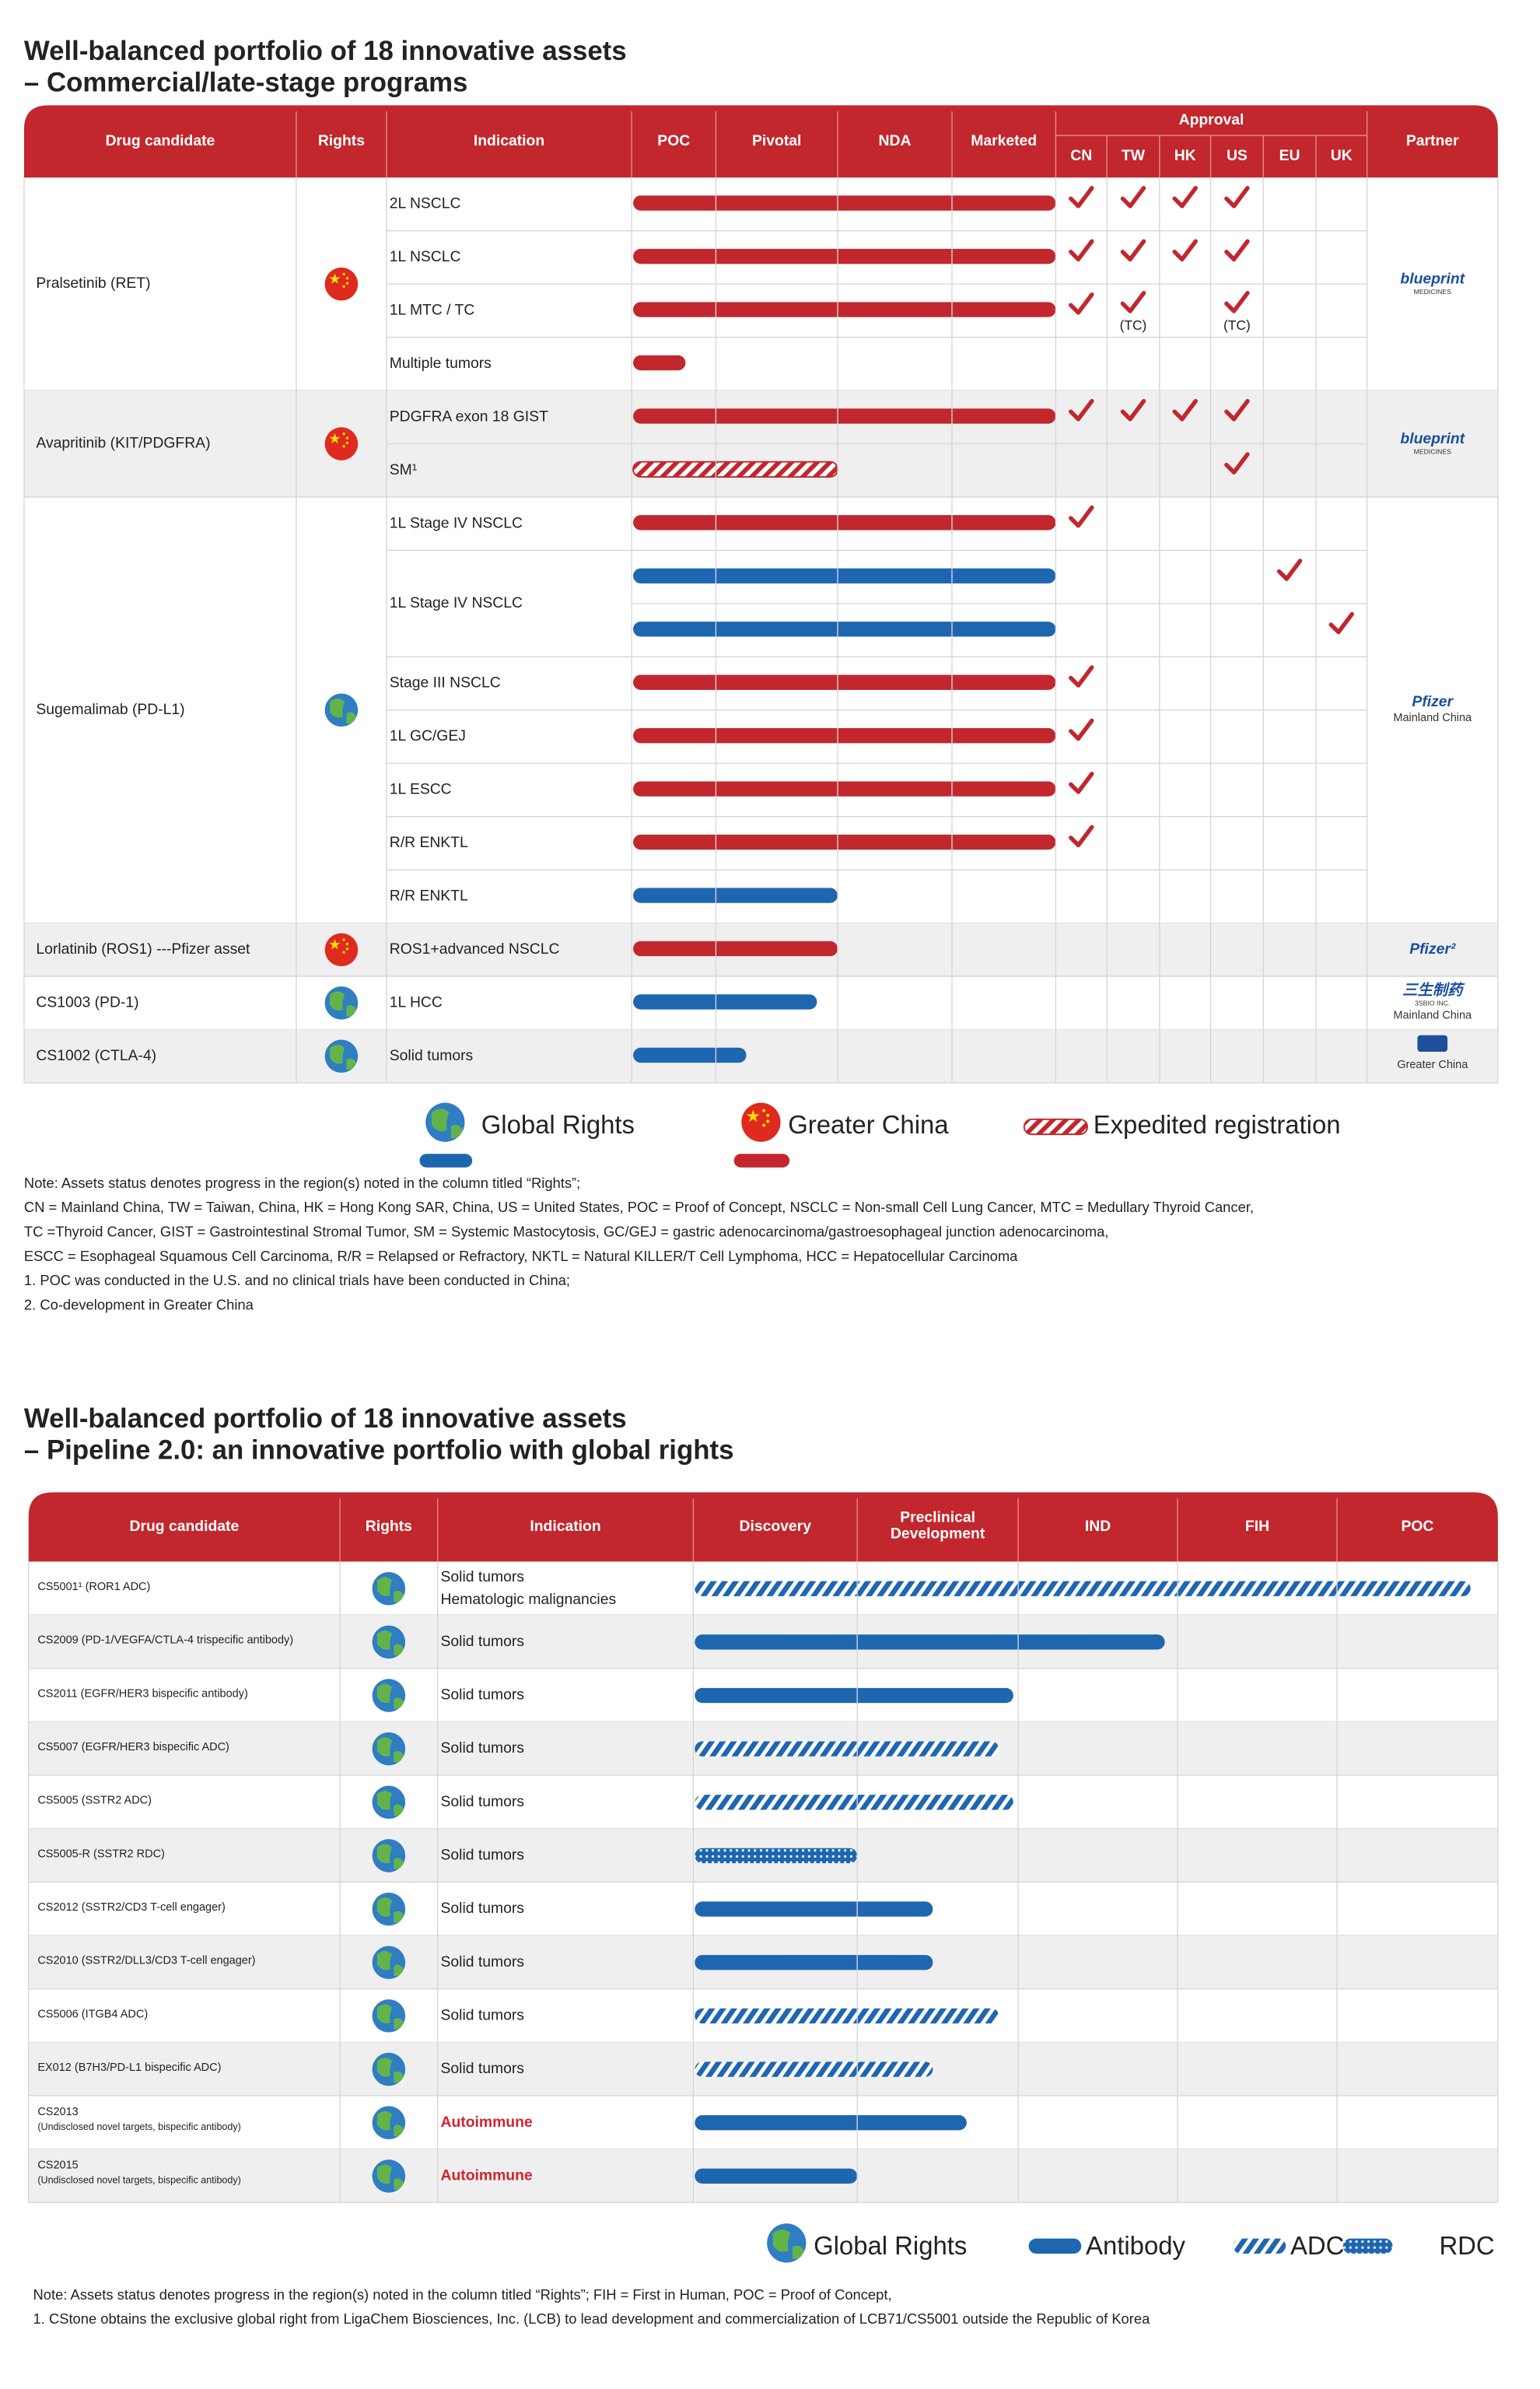 This screenshot has width=1540, height=2389. Describe the element at coordinates (1433, 1003) in the screenshot. I see `partner-sub: 3SBIO INC.` at that location.